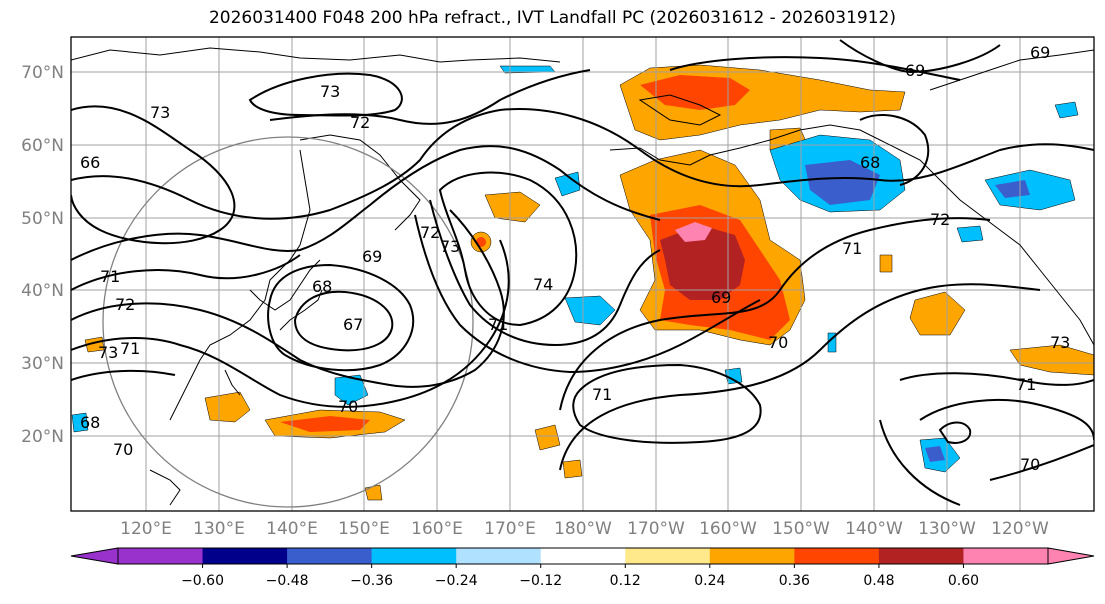 This screenshot has width=1105, height=604. What do you see at coordinates (437, 529) in the screenshot?
I see `lon-label-160e: 160°E` at bounding box center [437, 529].